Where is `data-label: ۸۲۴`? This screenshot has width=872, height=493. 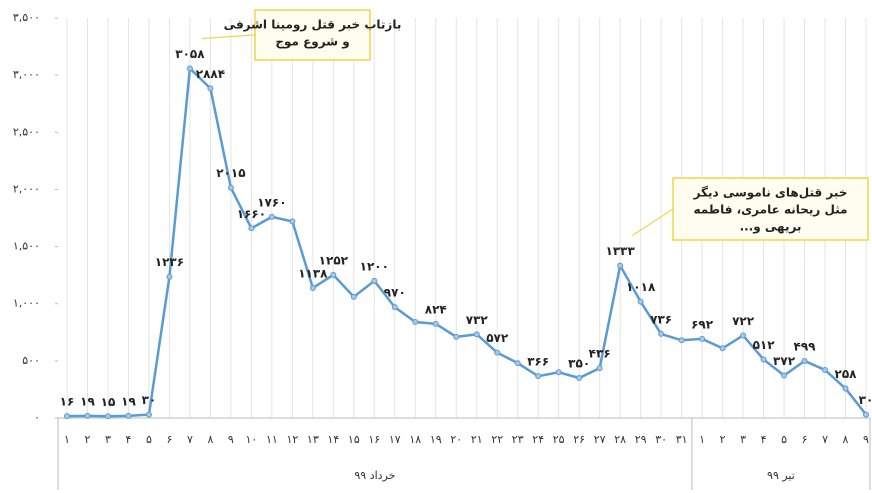
data-label: ۸۲۴ is located at coordinates (436, 309).